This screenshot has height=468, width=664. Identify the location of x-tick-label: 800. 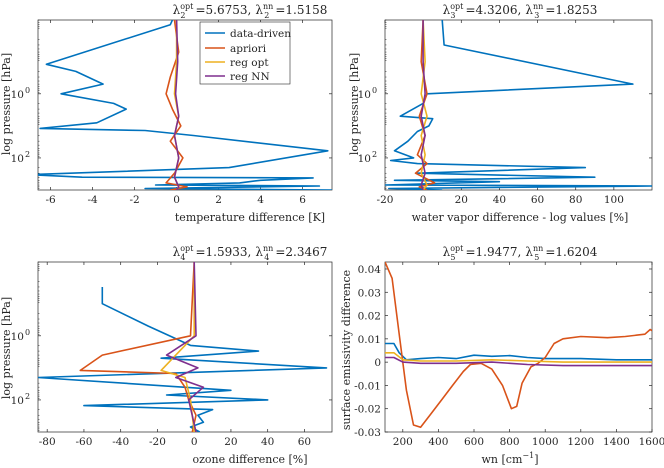
(510, 442).